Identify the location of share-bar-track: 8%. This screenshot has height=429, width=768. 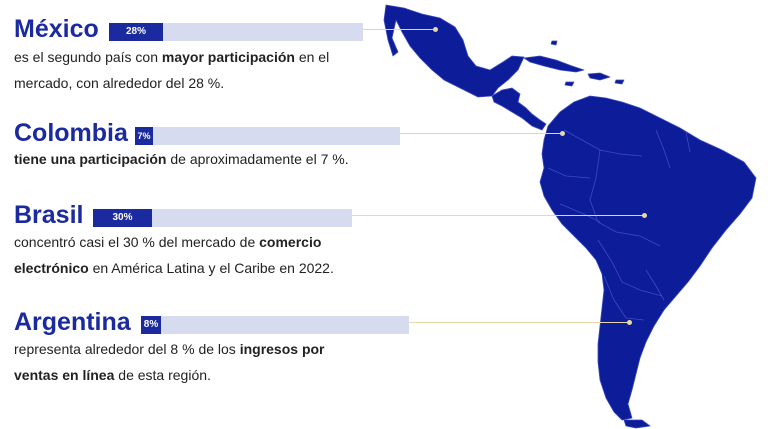
(275, 325).